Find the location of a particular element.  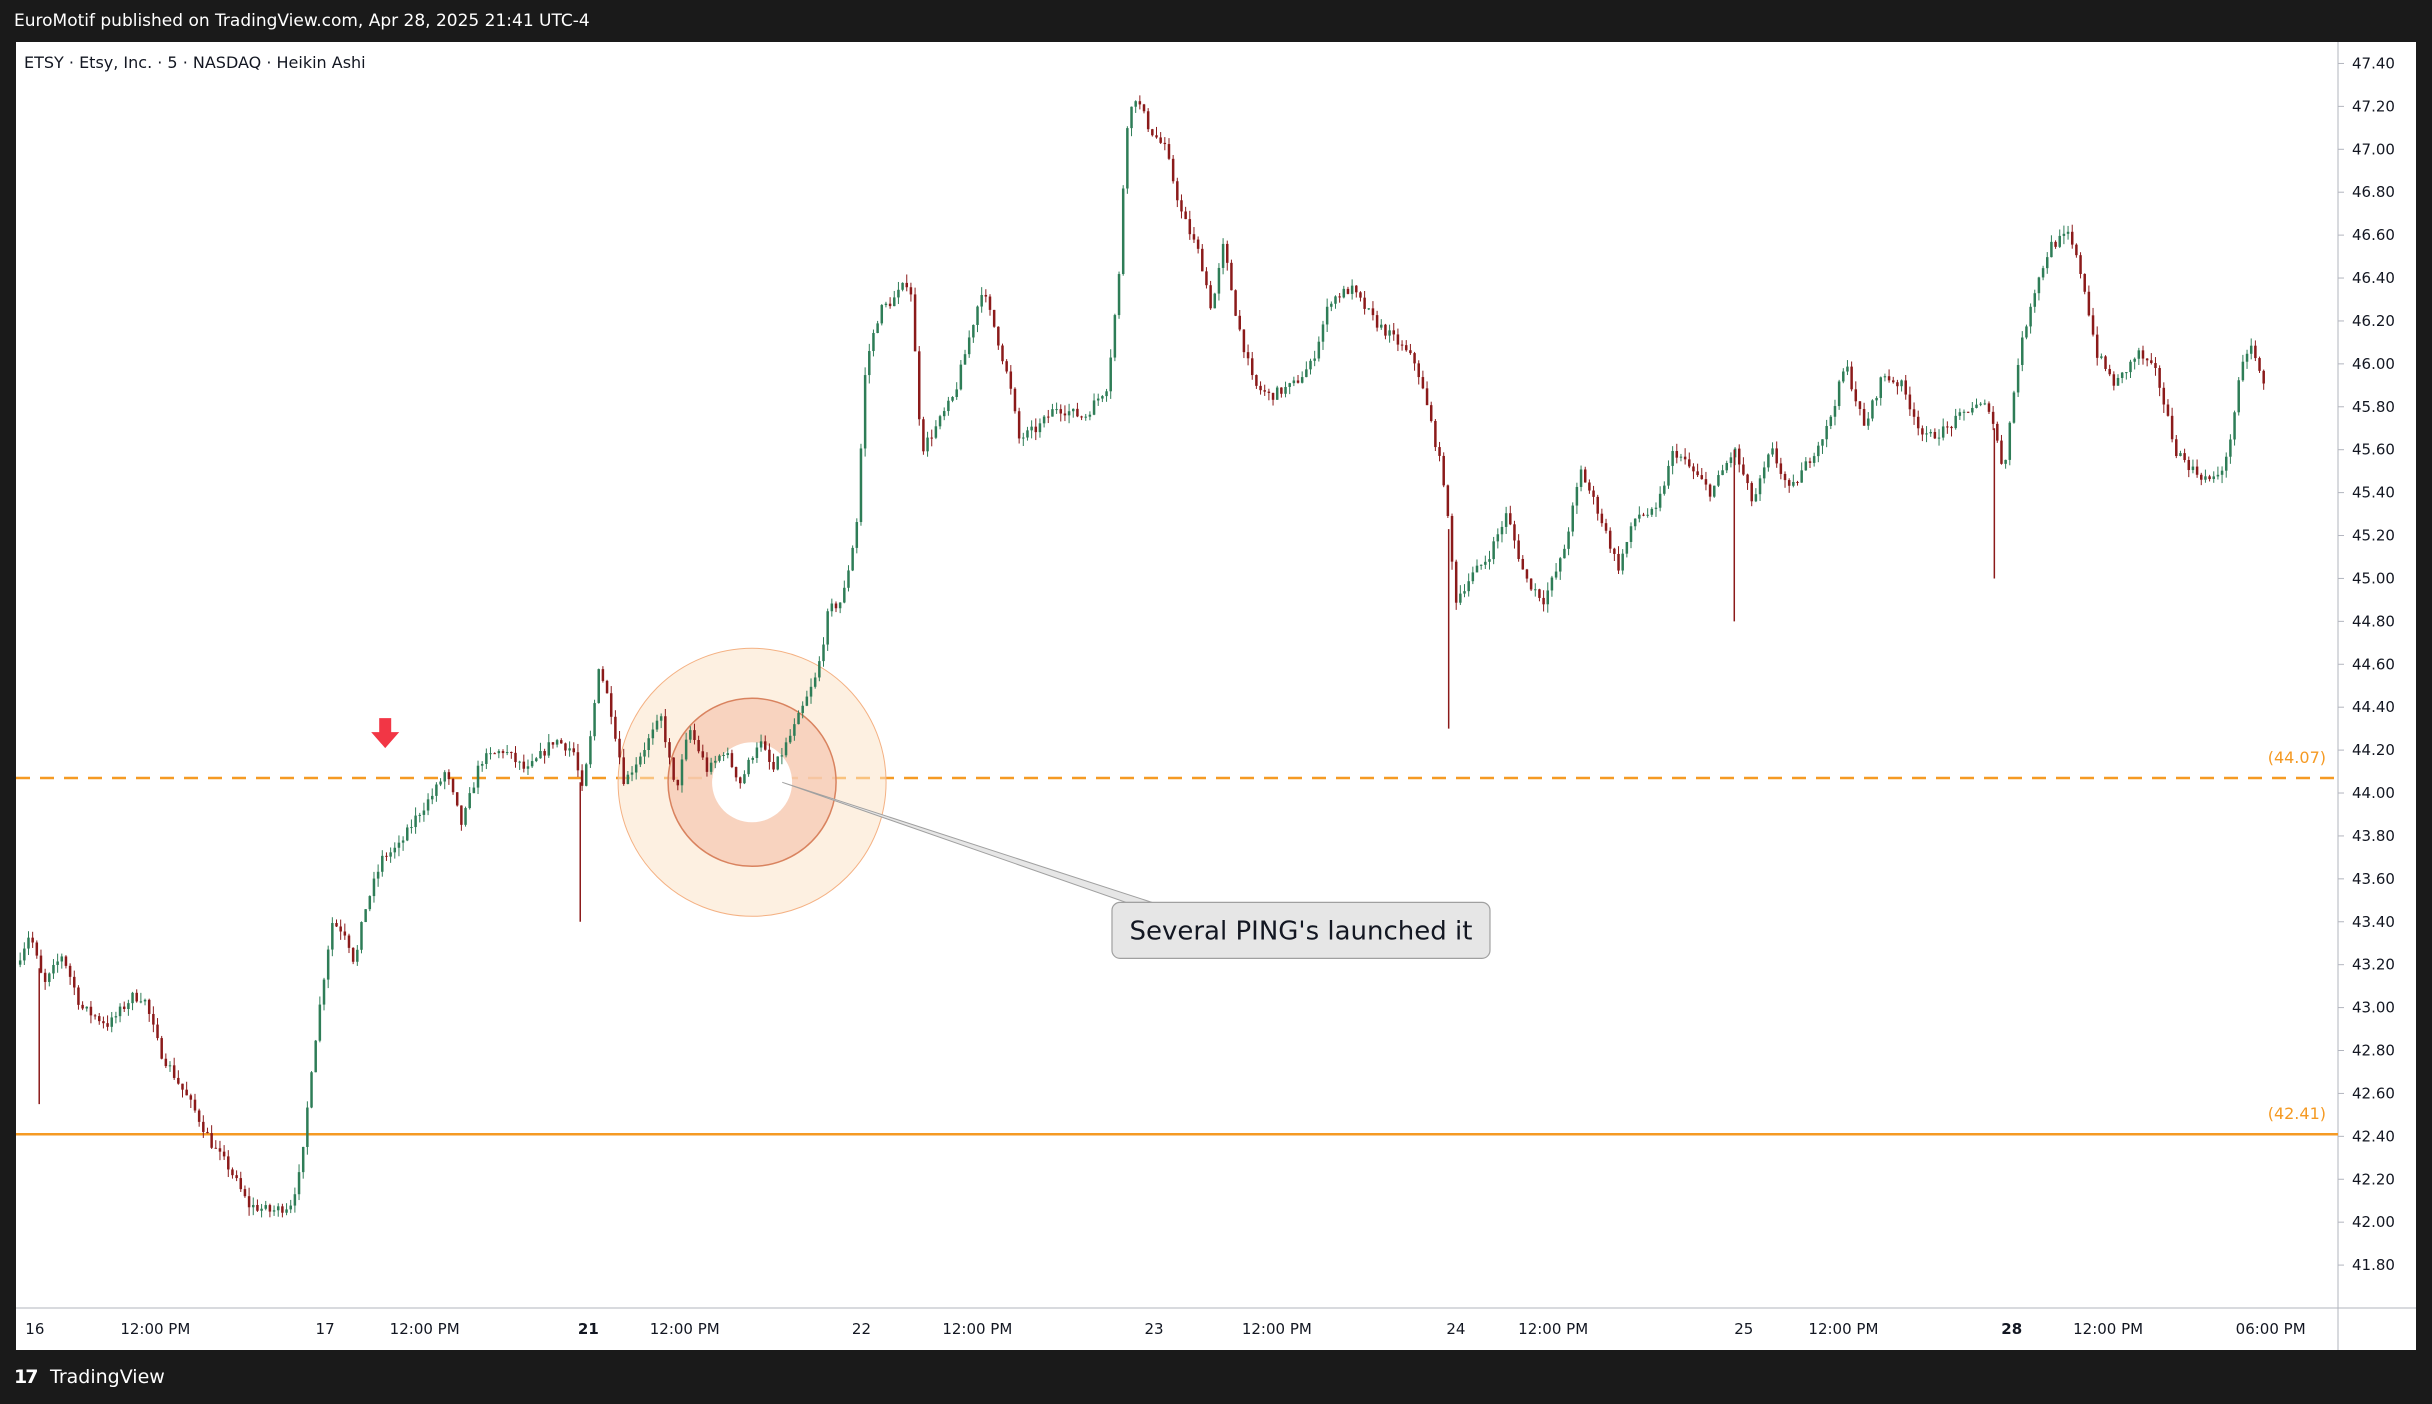

y-tick-label: 43.80 is located at coordinates (2373, 836).